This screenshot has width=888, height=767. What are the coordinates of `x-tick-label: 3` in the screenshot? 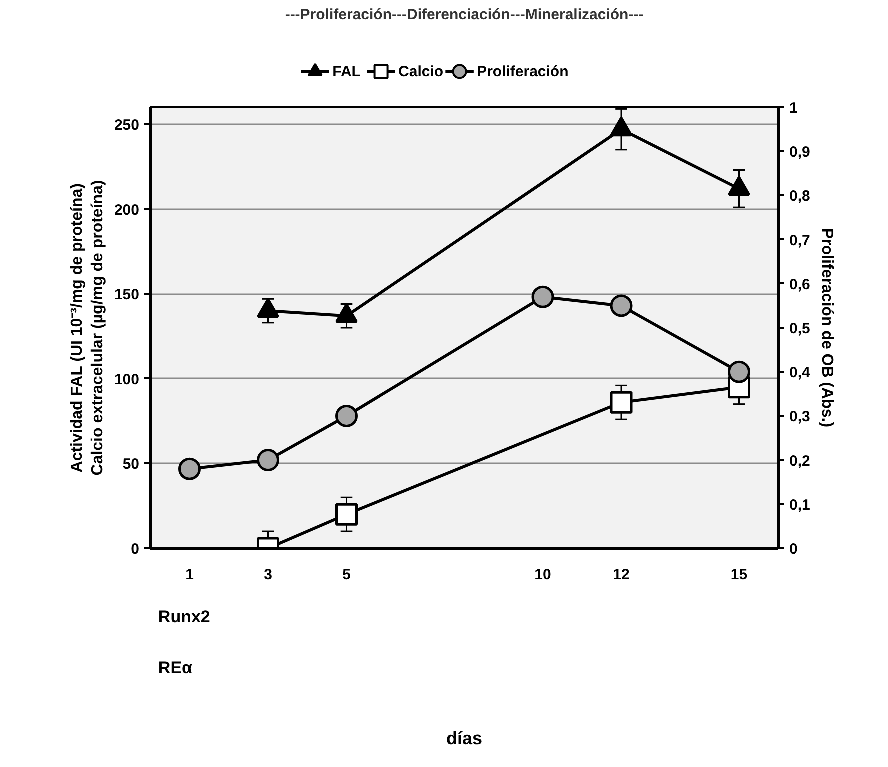 It's located at (268, 575).